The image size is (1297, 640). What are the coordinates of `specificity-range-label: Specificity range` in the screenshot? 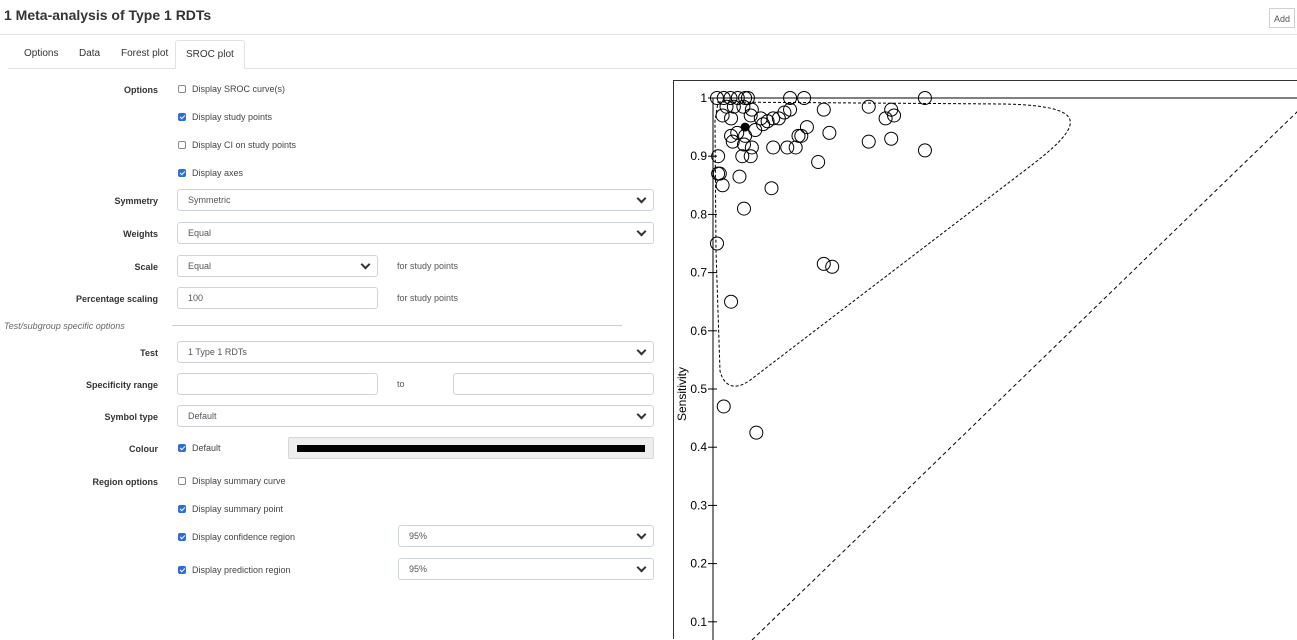 It's located at (121, 385).